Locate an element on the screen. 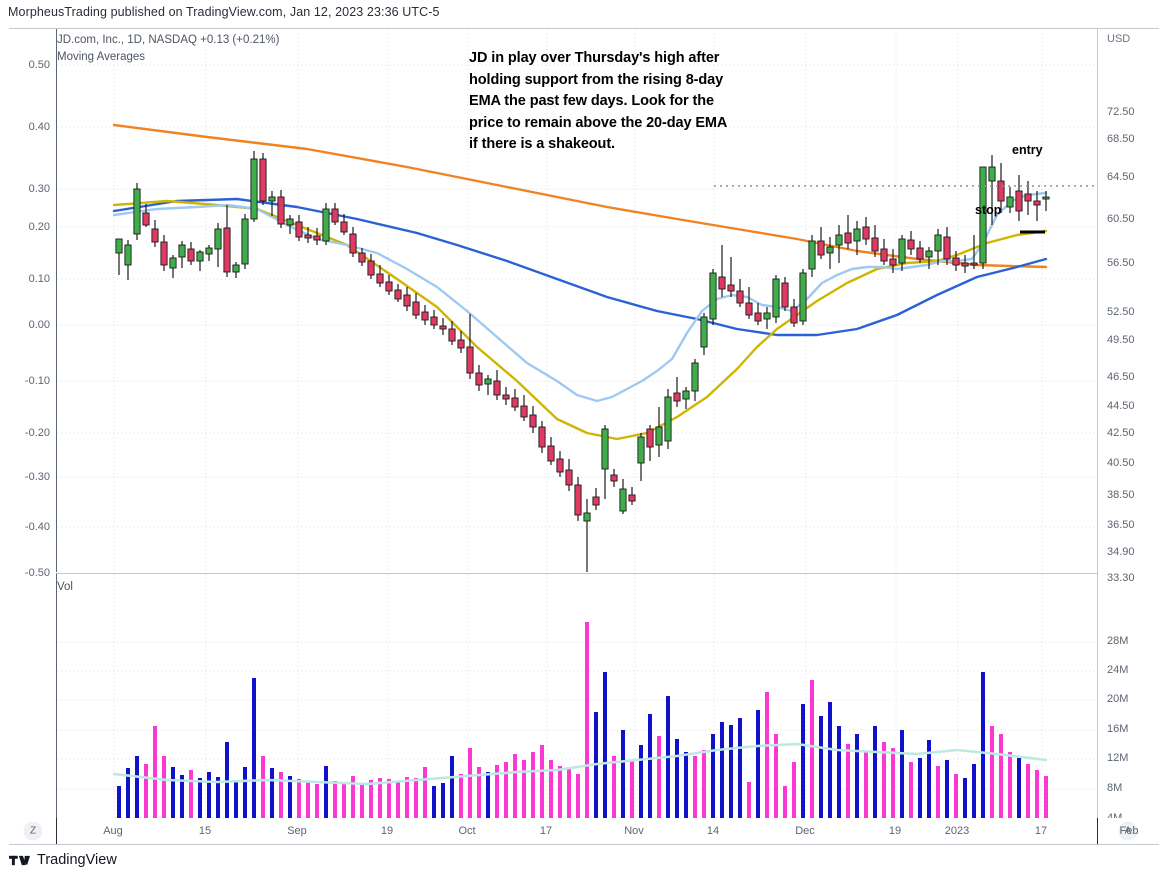  left-axis-tick: -0.20 is located at coordinates (37, 433).